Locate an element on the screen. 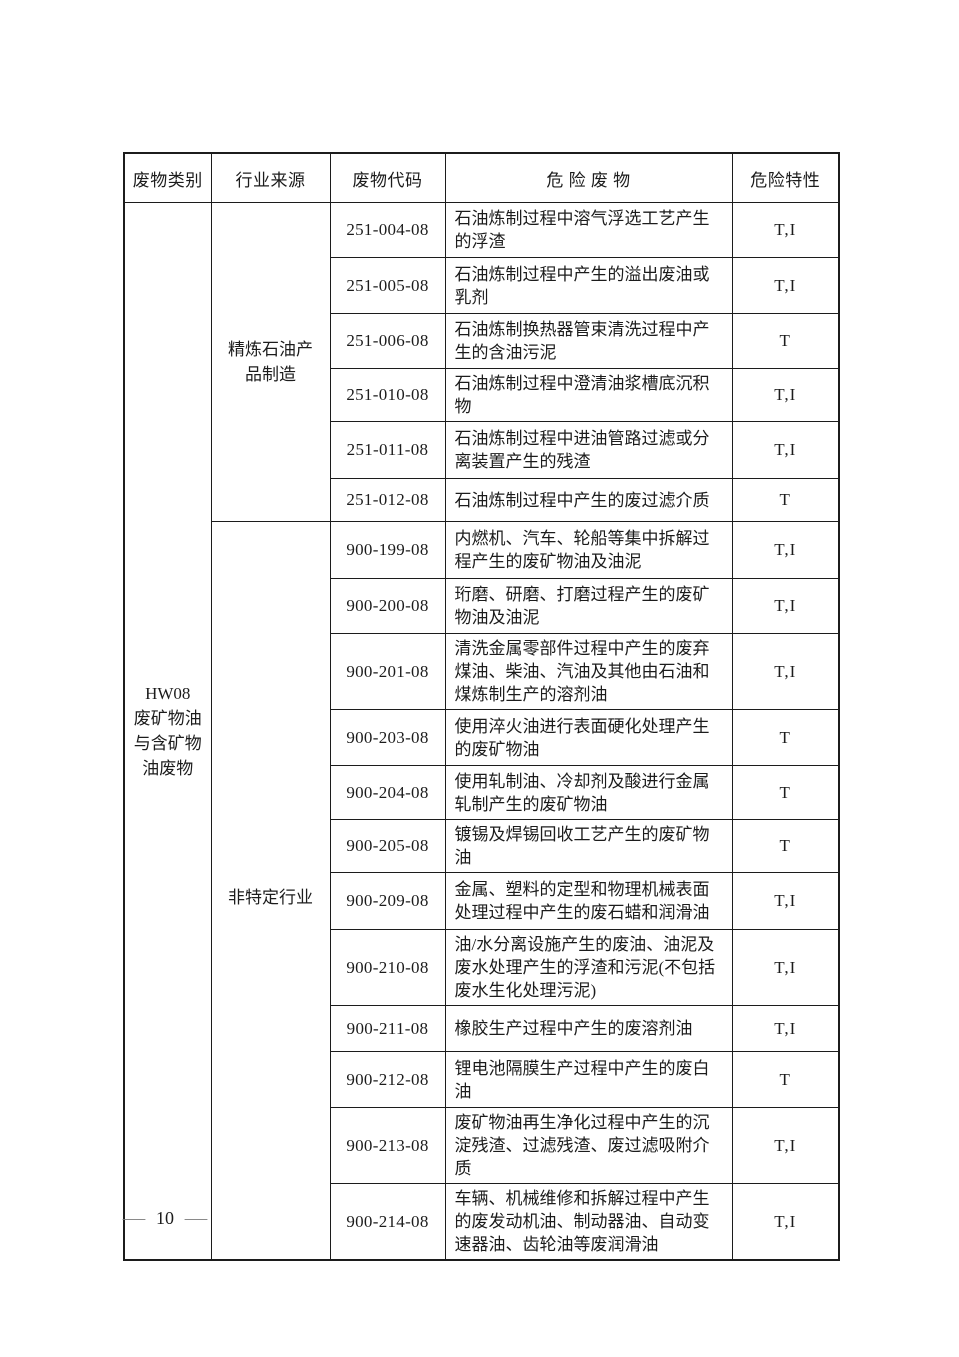 The width and height of the screenshot is (959, 1357). waste-category-name-line: 油废物 is located at coordinates (168, 768).